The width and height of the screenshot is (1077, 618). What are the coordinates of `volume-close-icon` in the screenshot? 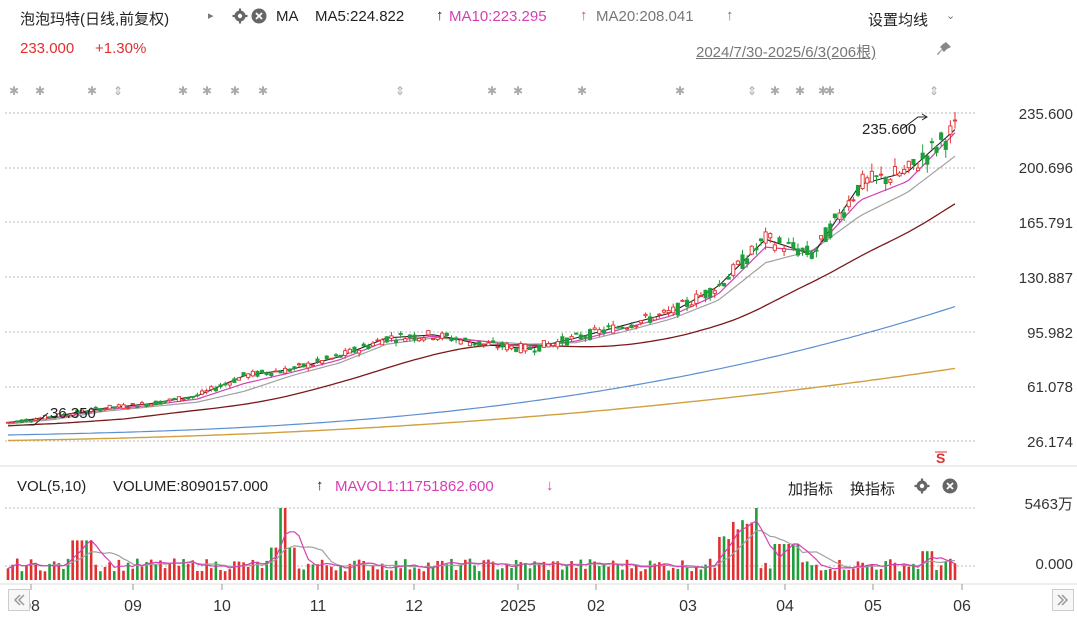 It's located at (950, 488).